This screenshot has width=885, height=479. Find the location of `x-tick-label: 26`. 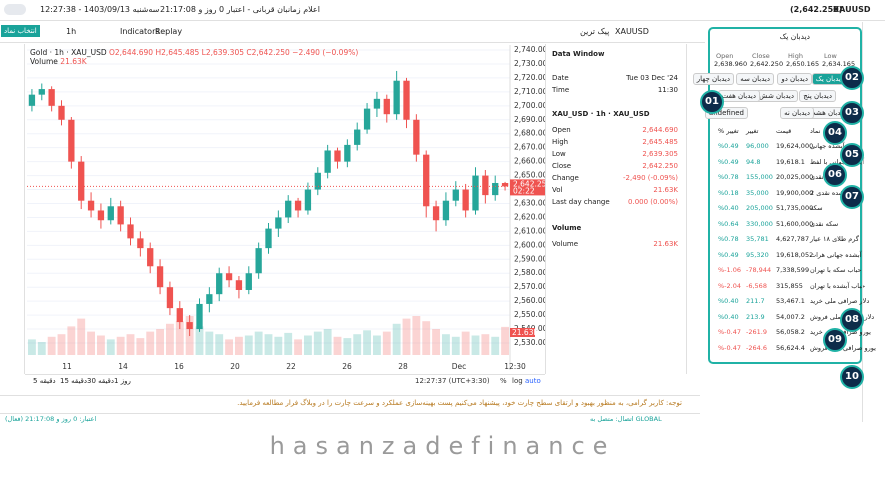

x-tick-label: 26 is located at coordinates (347, 366).